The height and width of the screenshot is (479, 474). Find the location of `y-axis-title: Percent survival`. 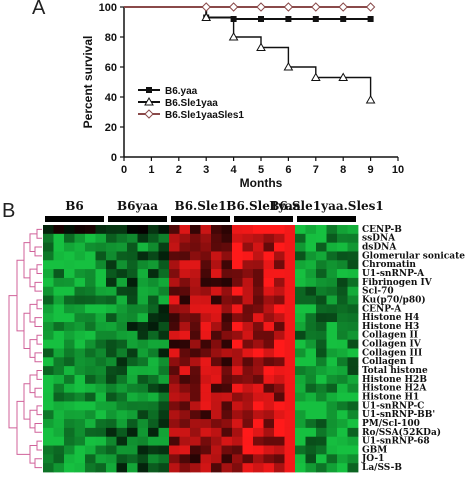

y-axis-title: Percent survival is located at coordinates (88, 82).